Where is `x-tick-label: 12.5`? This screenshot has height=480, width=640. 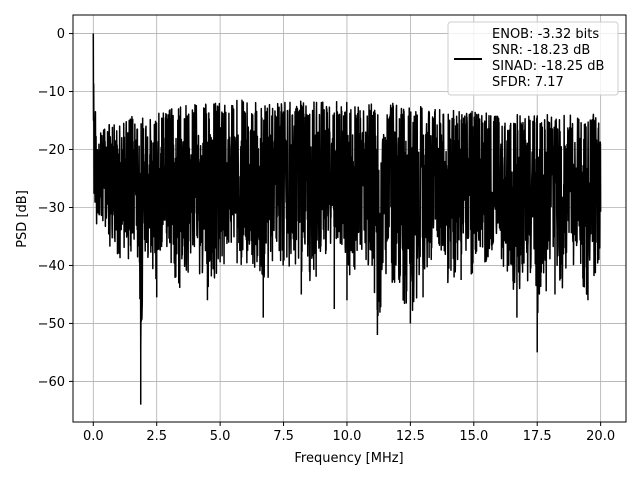 x-tick-label: 12.5 is located at coordinates (410, 436).